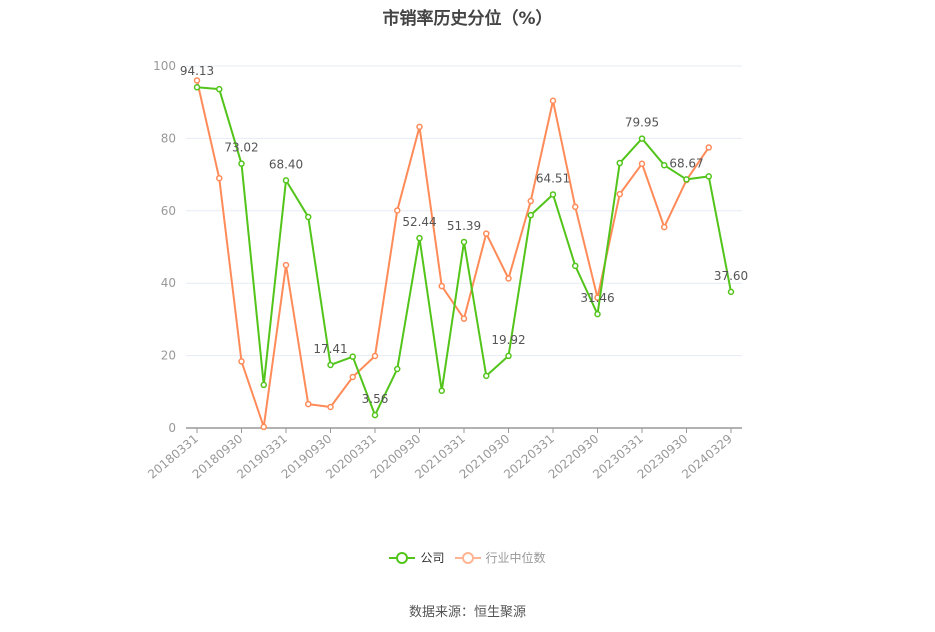  I want to click on legend-item-industry-median: 行业中位数, so click(500, 557).